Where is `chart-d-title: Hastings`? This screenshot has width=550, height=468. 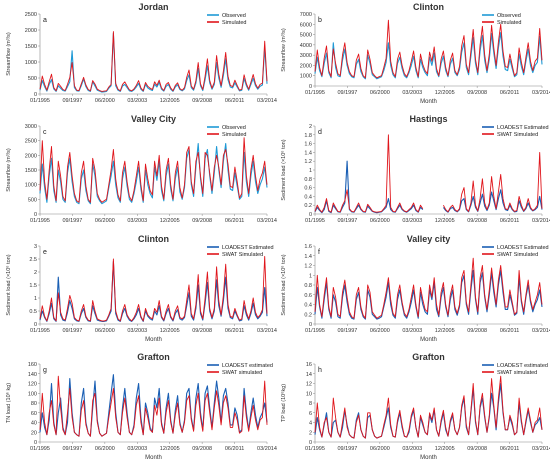
chart-d-title: Hastings is located at coordinates (428, 119).